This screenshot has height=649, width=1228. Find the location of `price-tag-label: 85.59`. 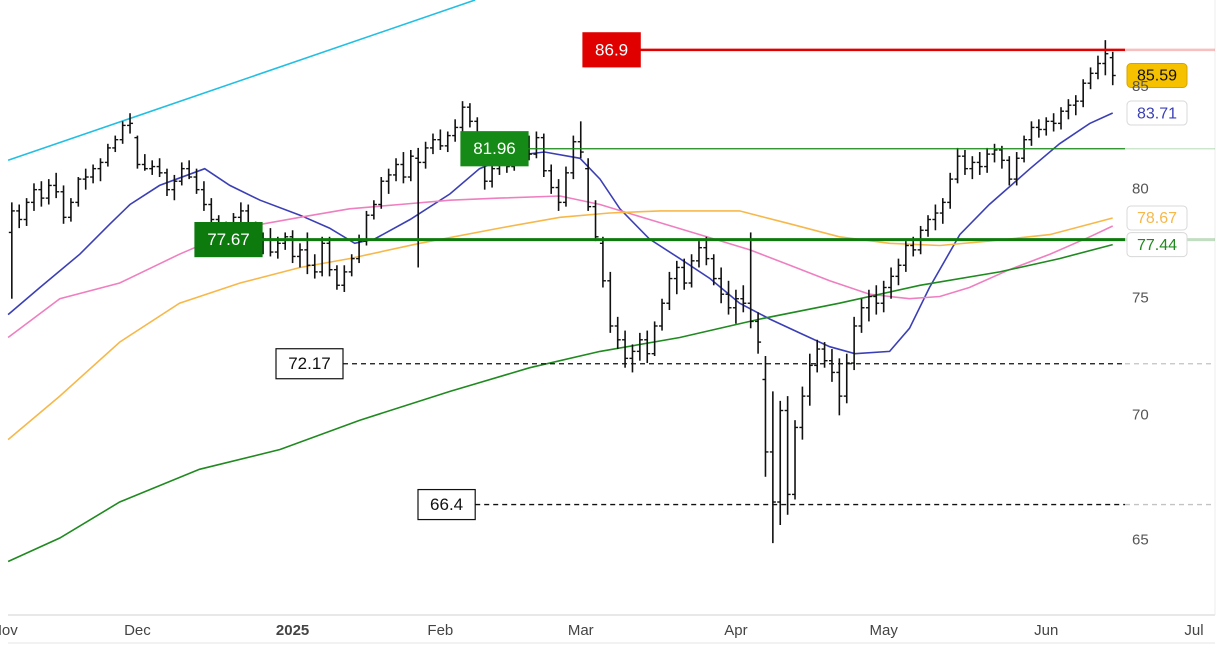

price-tag-label: 85.59 is located at coordinates (1157, 76).